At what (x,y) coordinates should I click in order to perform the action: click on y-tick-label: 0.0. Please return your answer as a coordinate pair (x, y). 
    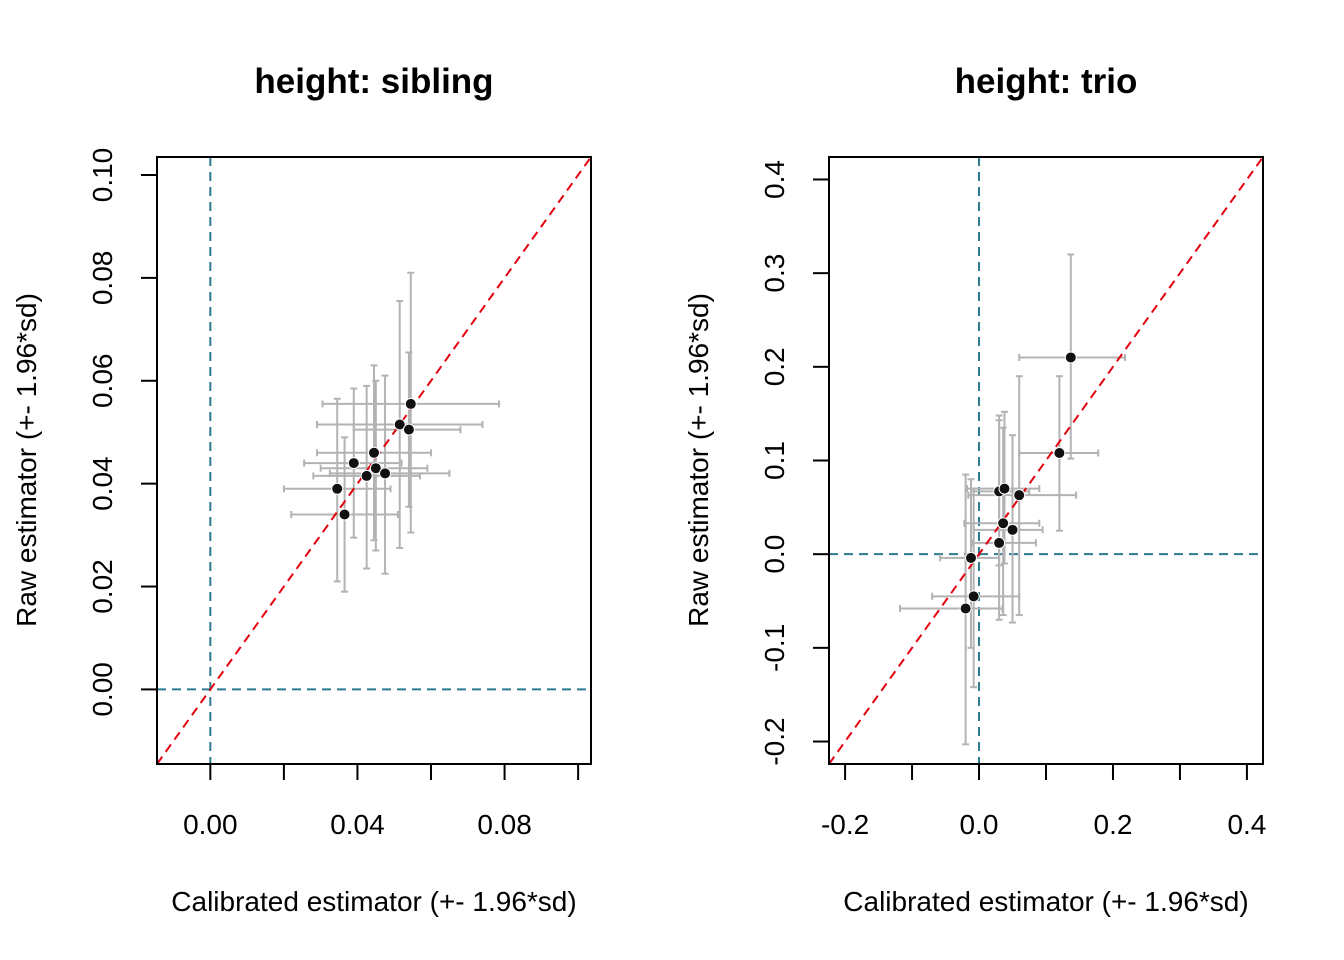
    Looking at the image, I should click on (774, 554).